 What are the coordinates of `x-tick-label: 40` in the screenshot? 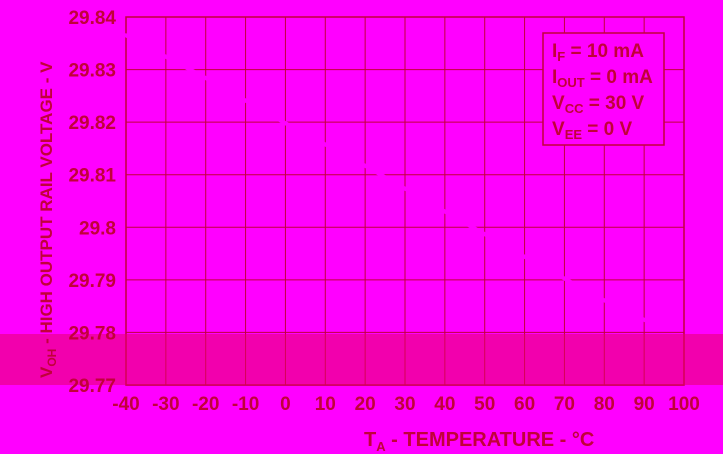 It's located at (444, 404).